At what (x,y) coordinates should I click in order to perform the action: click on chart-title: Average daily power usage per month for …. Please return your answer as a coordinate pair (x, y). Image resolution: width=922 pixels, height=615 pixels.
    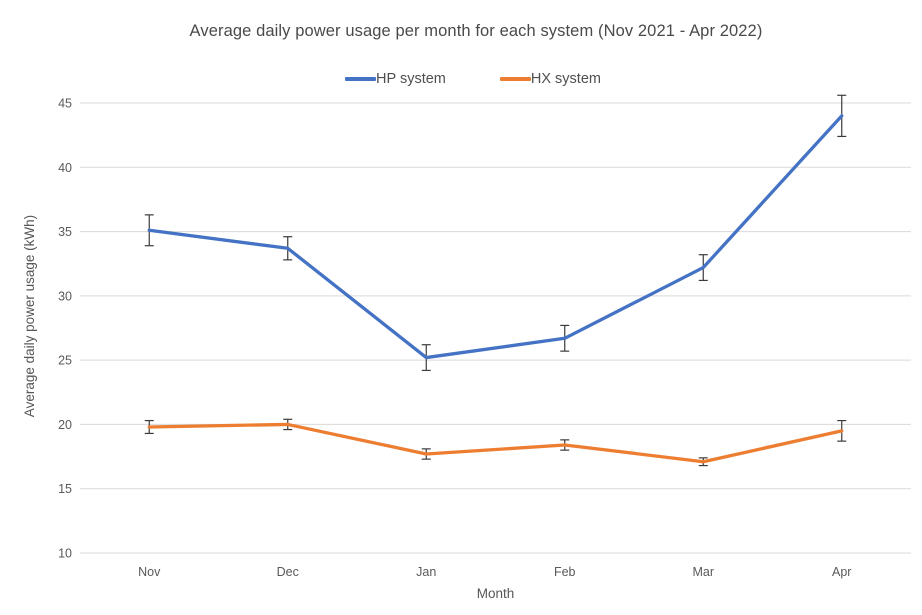
    Looking at the image, I should click on (476, 31).